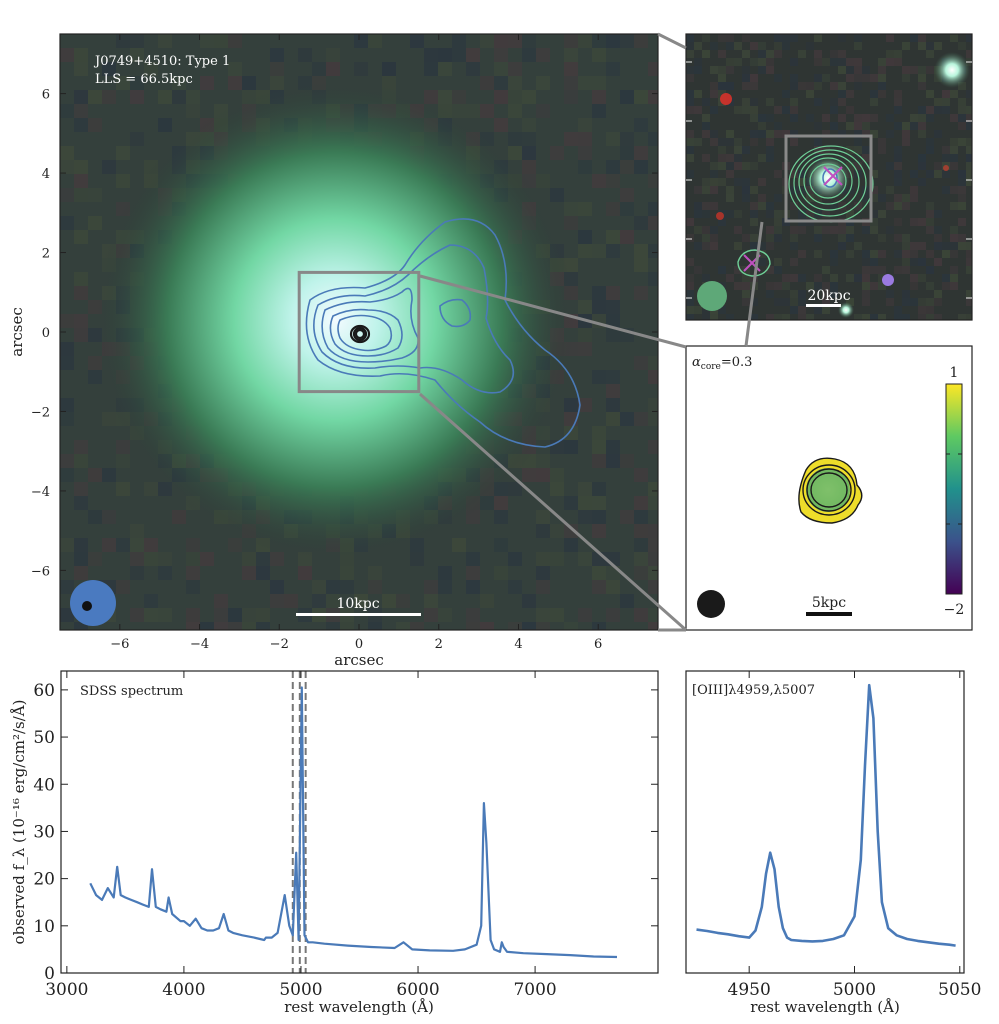  I want to click on oiii-background, so click(825, 822).